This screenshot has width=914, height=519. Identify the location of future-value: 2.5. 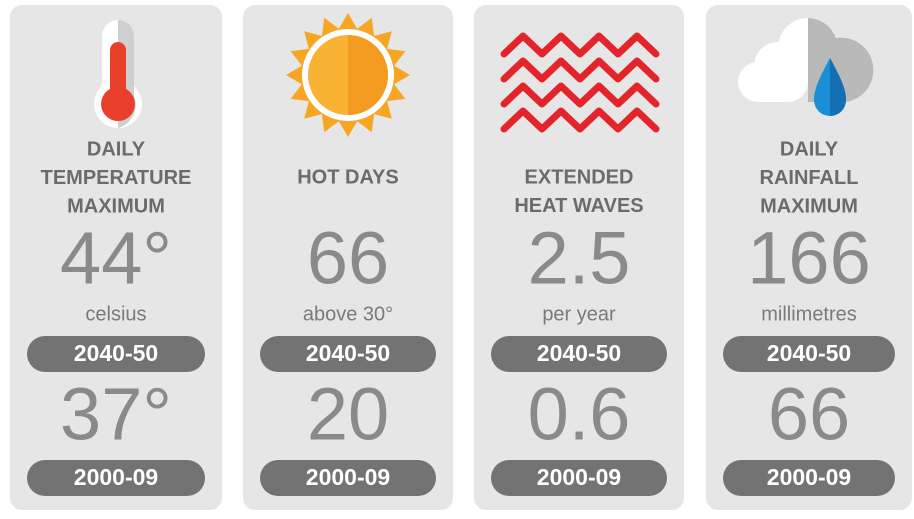
(579, 258).